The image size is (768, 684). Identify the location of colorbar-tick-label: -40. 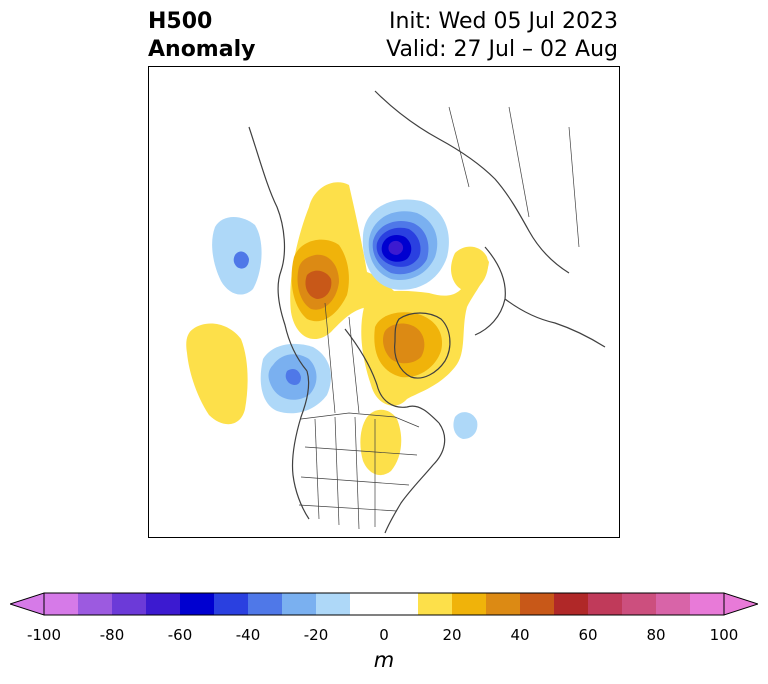
(248, 635).